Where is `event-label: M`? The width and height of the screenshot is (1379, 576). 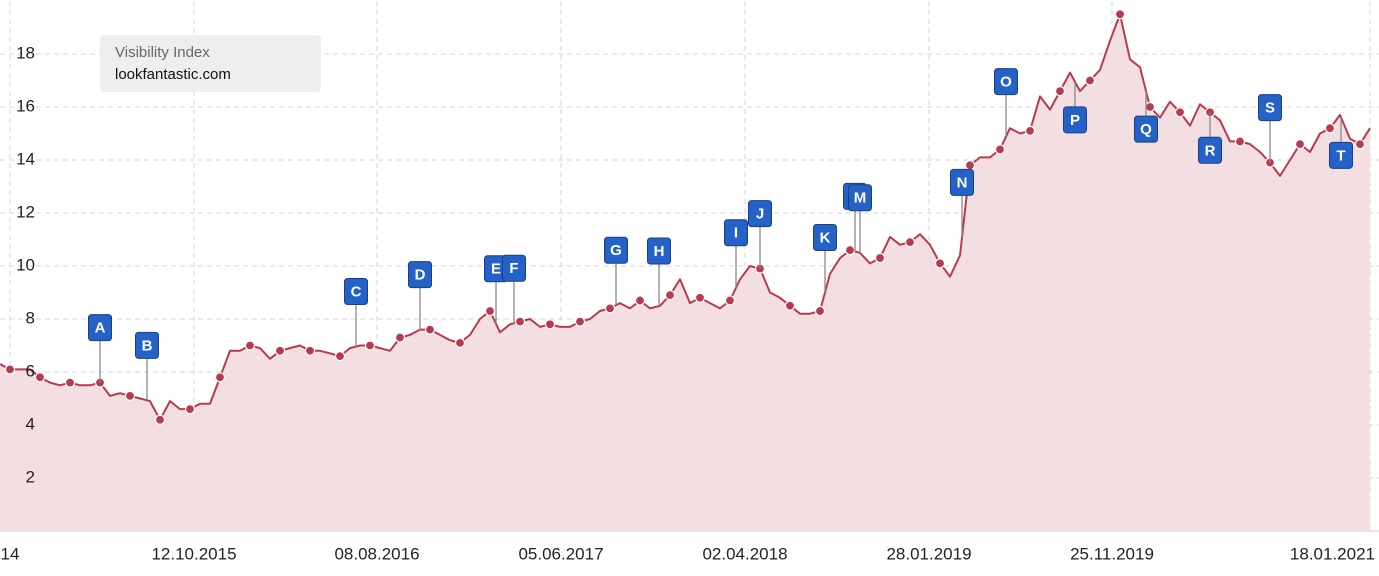 event-label: M is located at coordinates (860, 198).